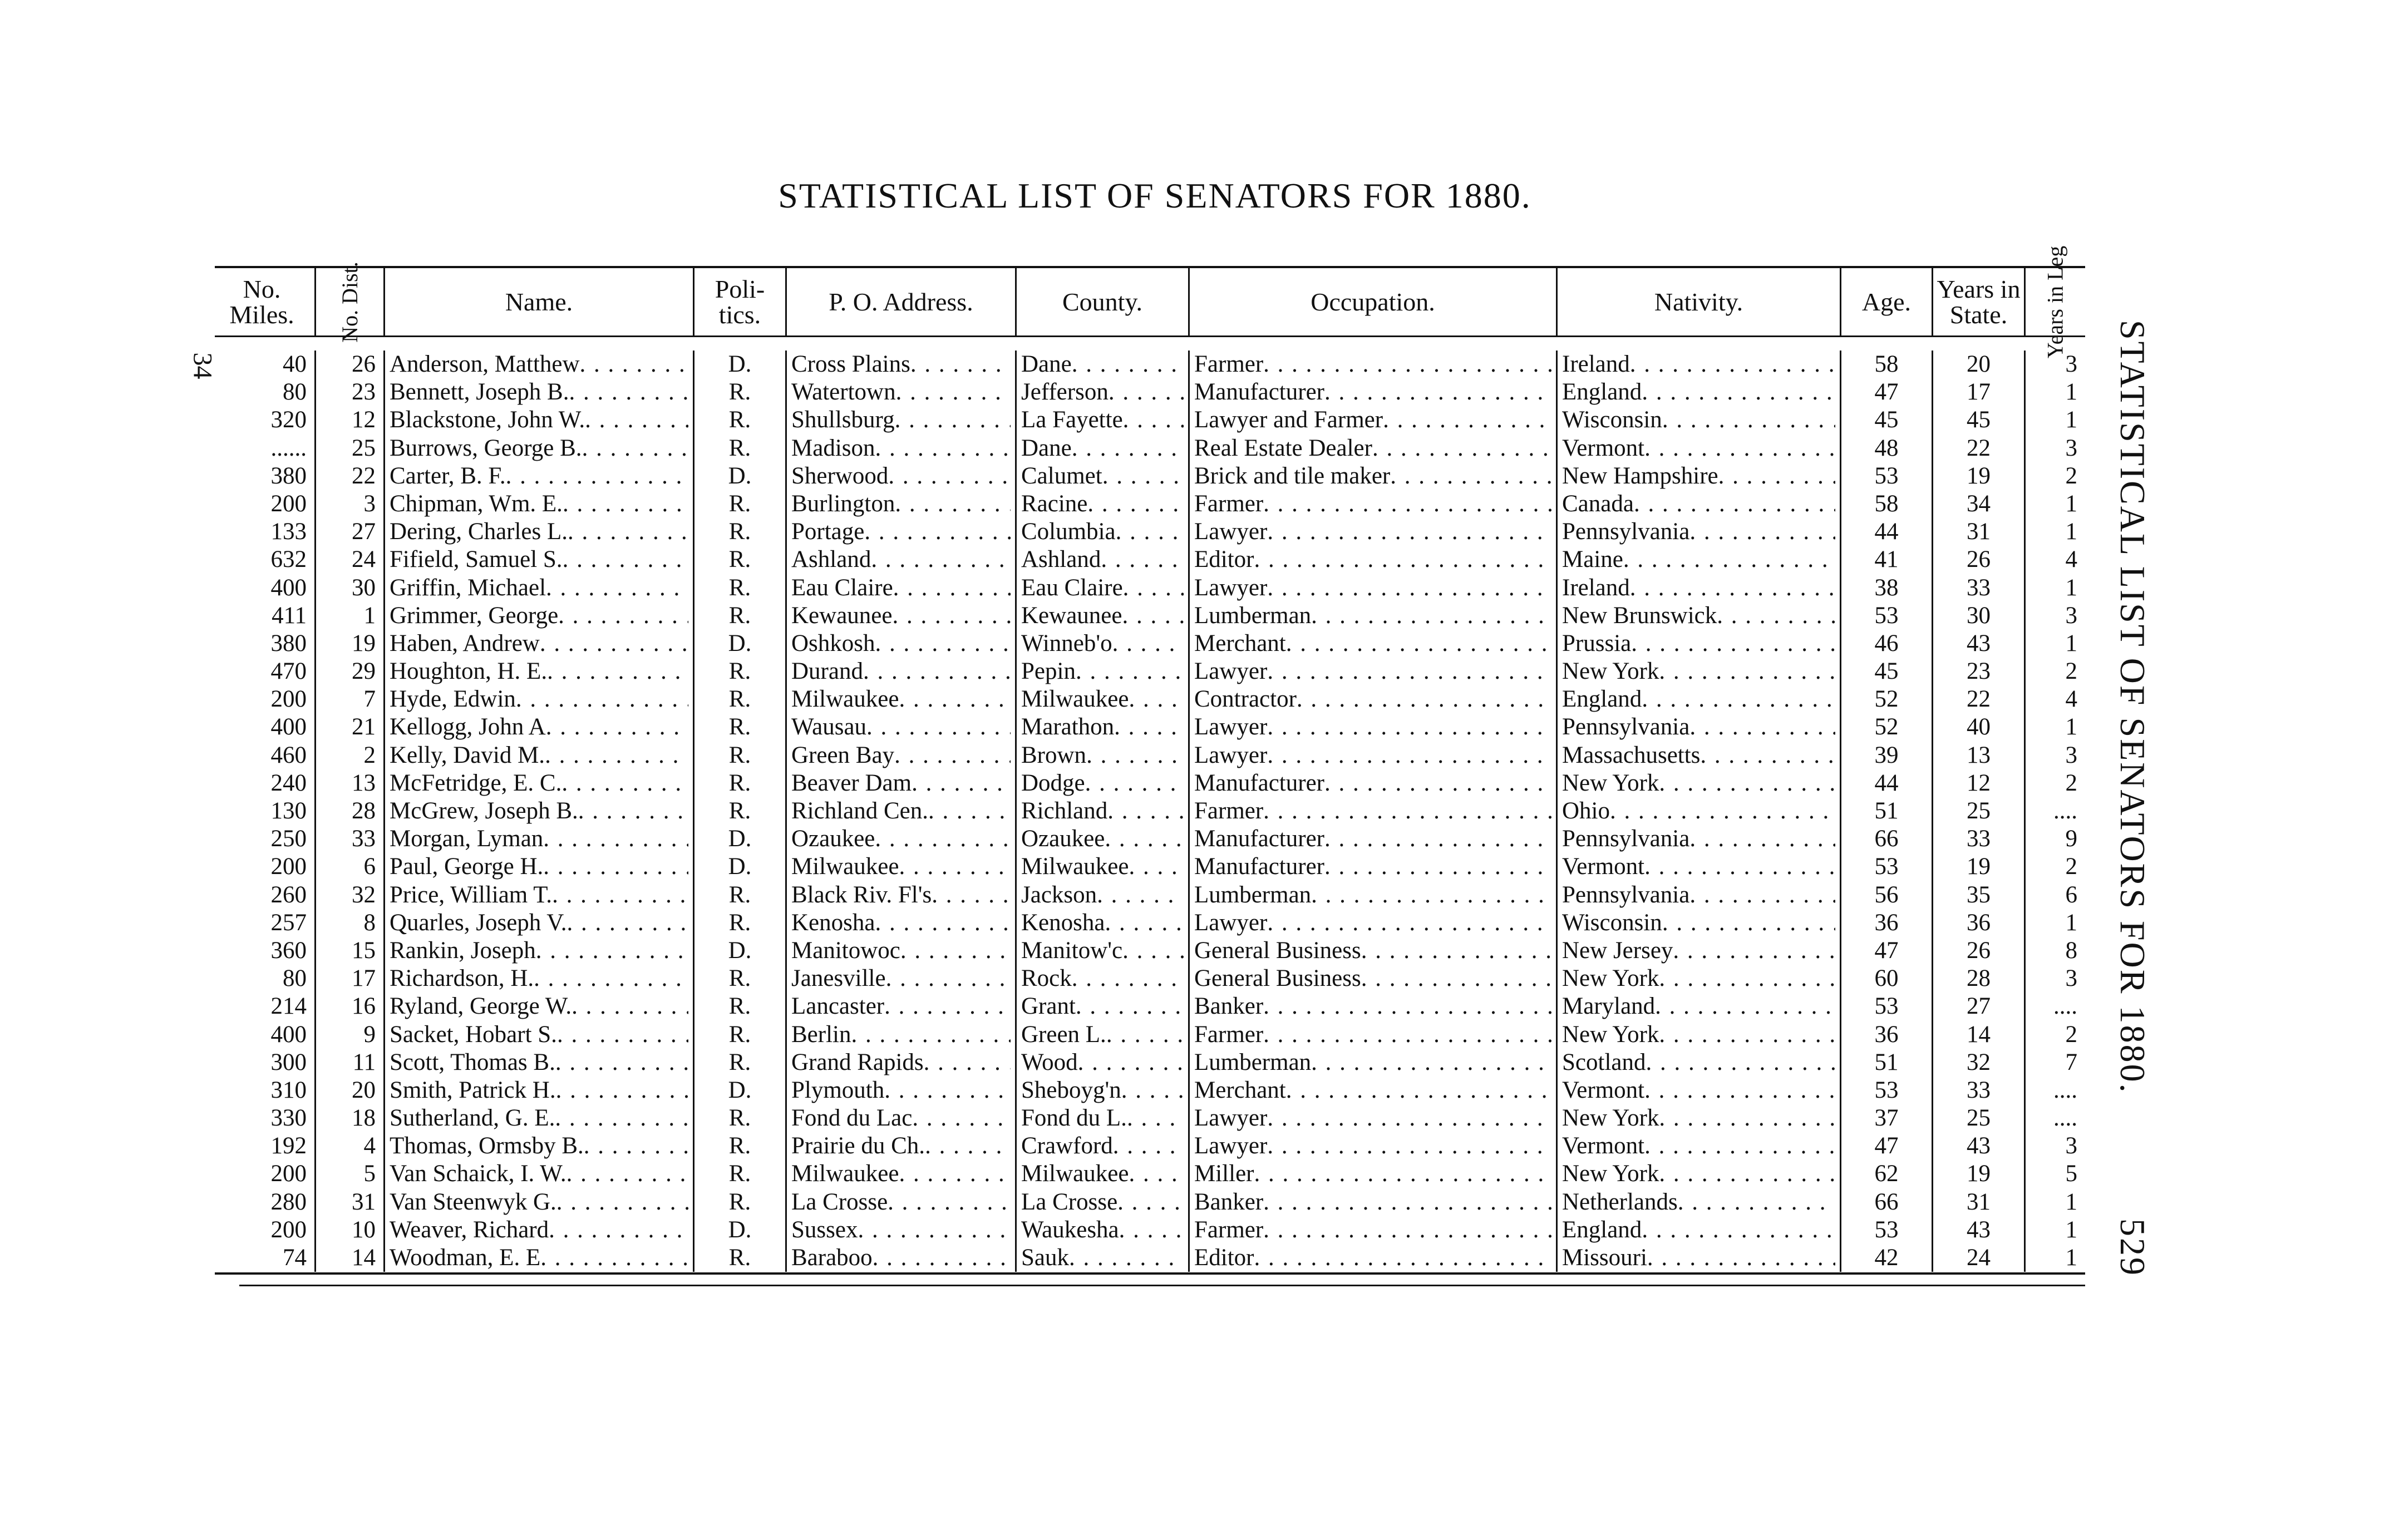  I want to click on cell-name: Rankin, Joseph, so click(538, 950).